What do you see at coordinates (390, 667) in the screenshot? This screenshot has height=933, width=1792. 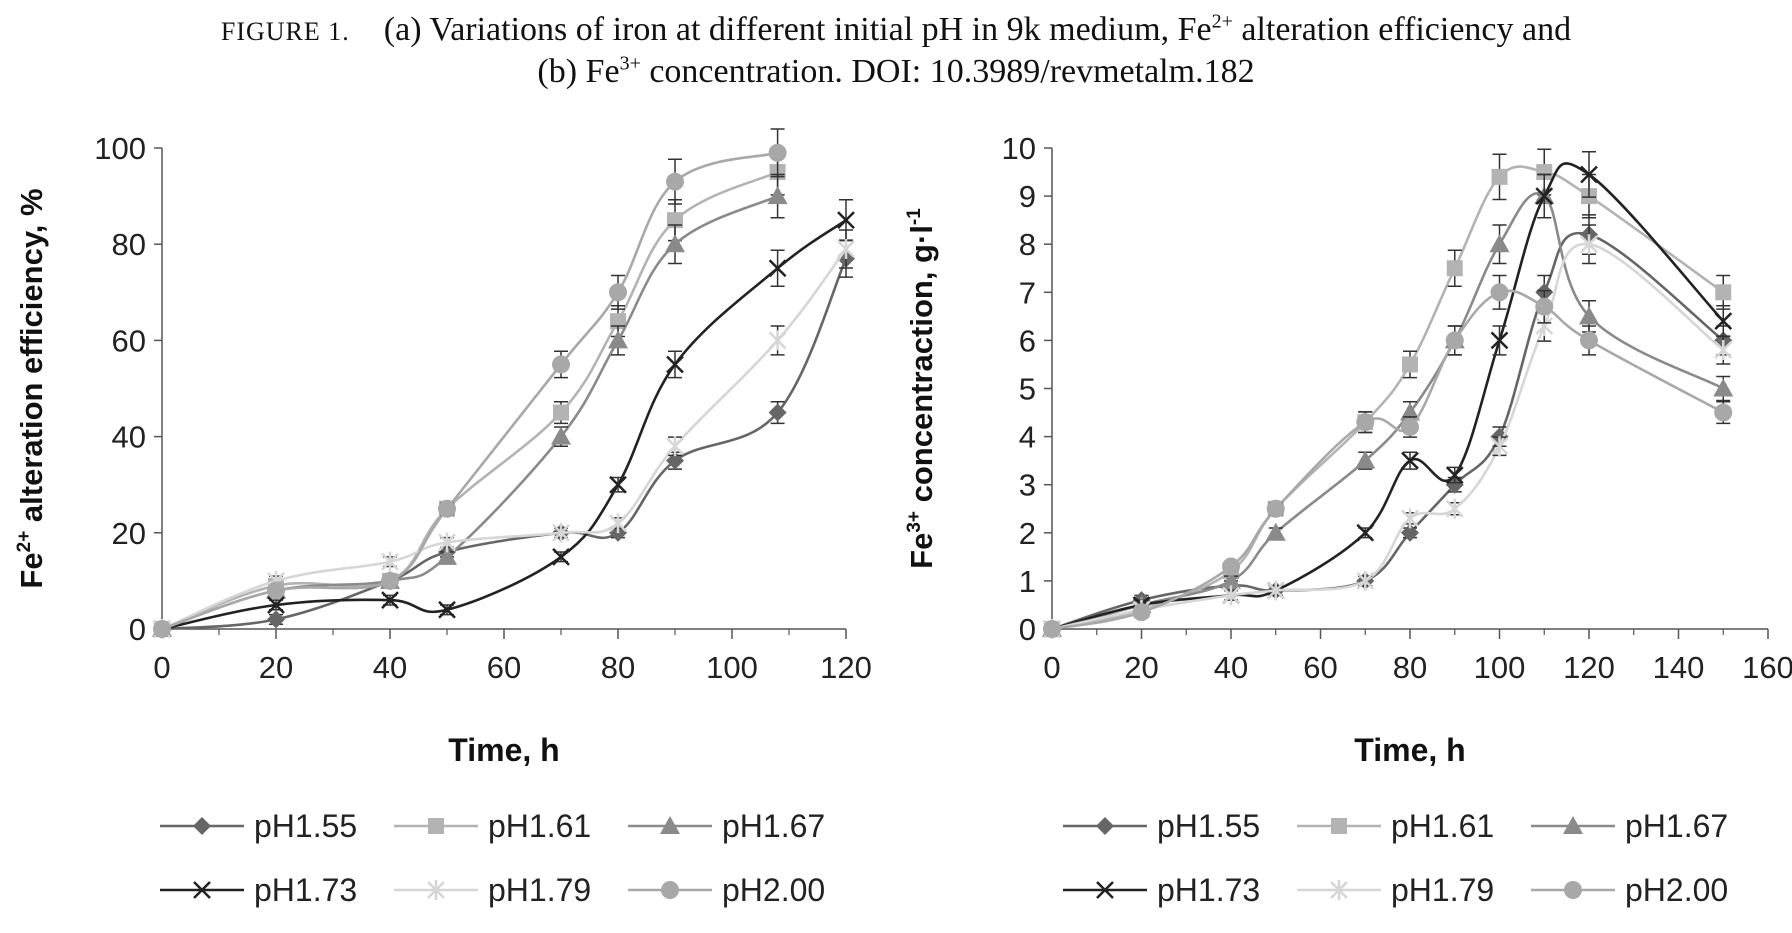 I see `x-tick-label: 40` at bounding box center [390, 667].